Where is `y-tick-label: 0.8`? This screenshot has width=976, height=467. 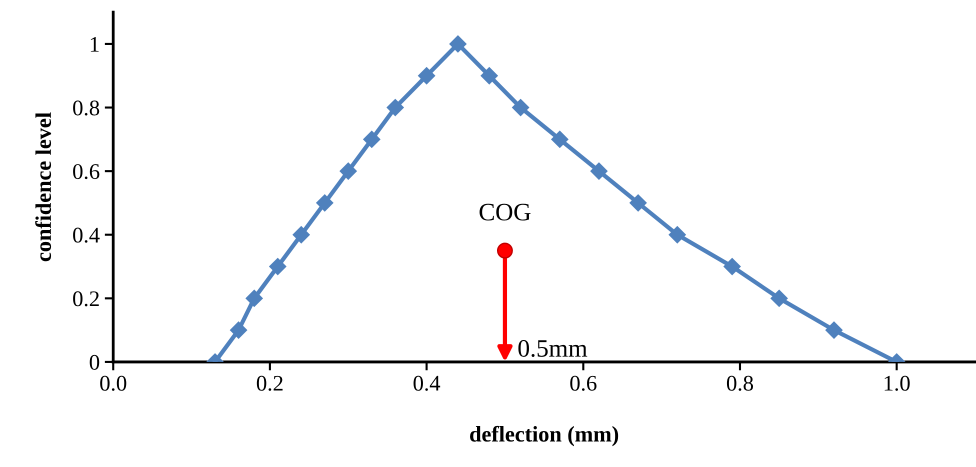
y-tick-label: 0.8 is located at coordinates (86, 108).